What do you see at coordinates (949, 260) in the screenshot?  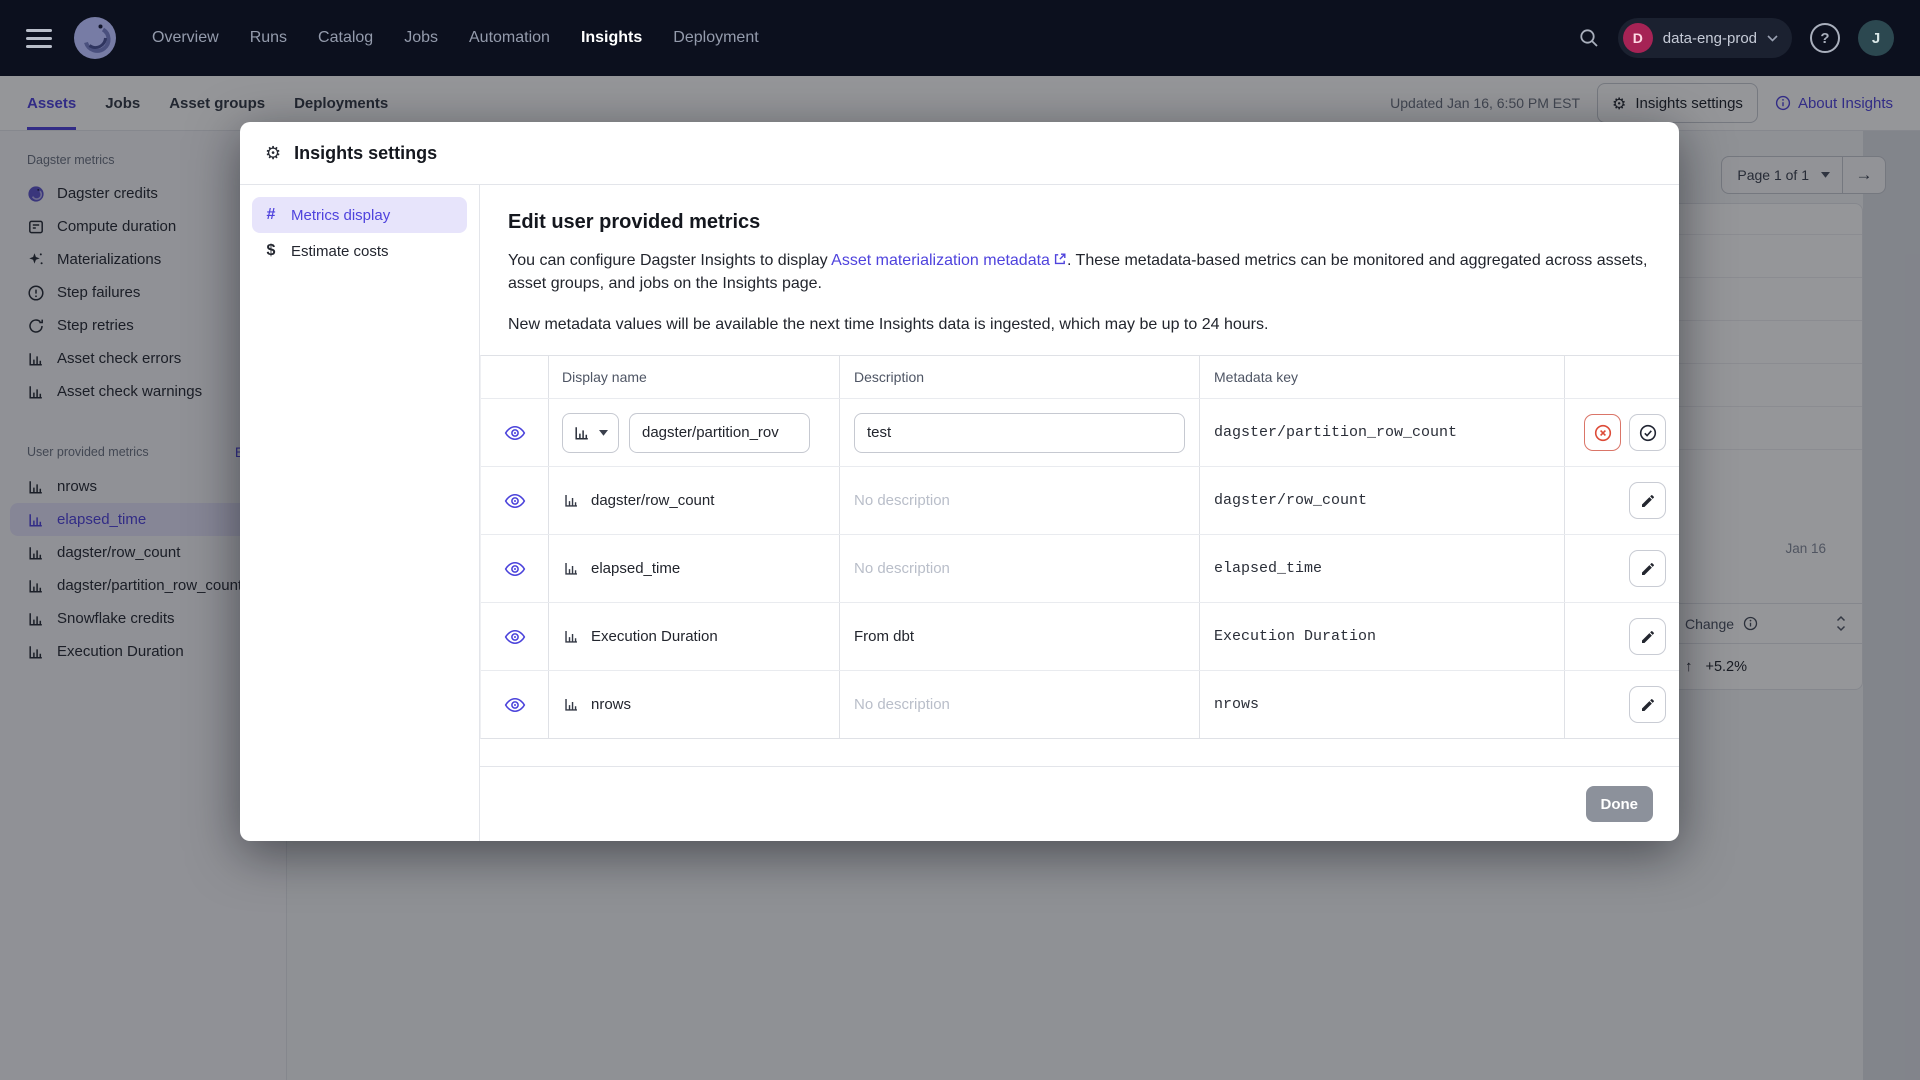 I see `asset-materialization-metadata-link: Asset materialization metadata` at bounding box center [949, 260].